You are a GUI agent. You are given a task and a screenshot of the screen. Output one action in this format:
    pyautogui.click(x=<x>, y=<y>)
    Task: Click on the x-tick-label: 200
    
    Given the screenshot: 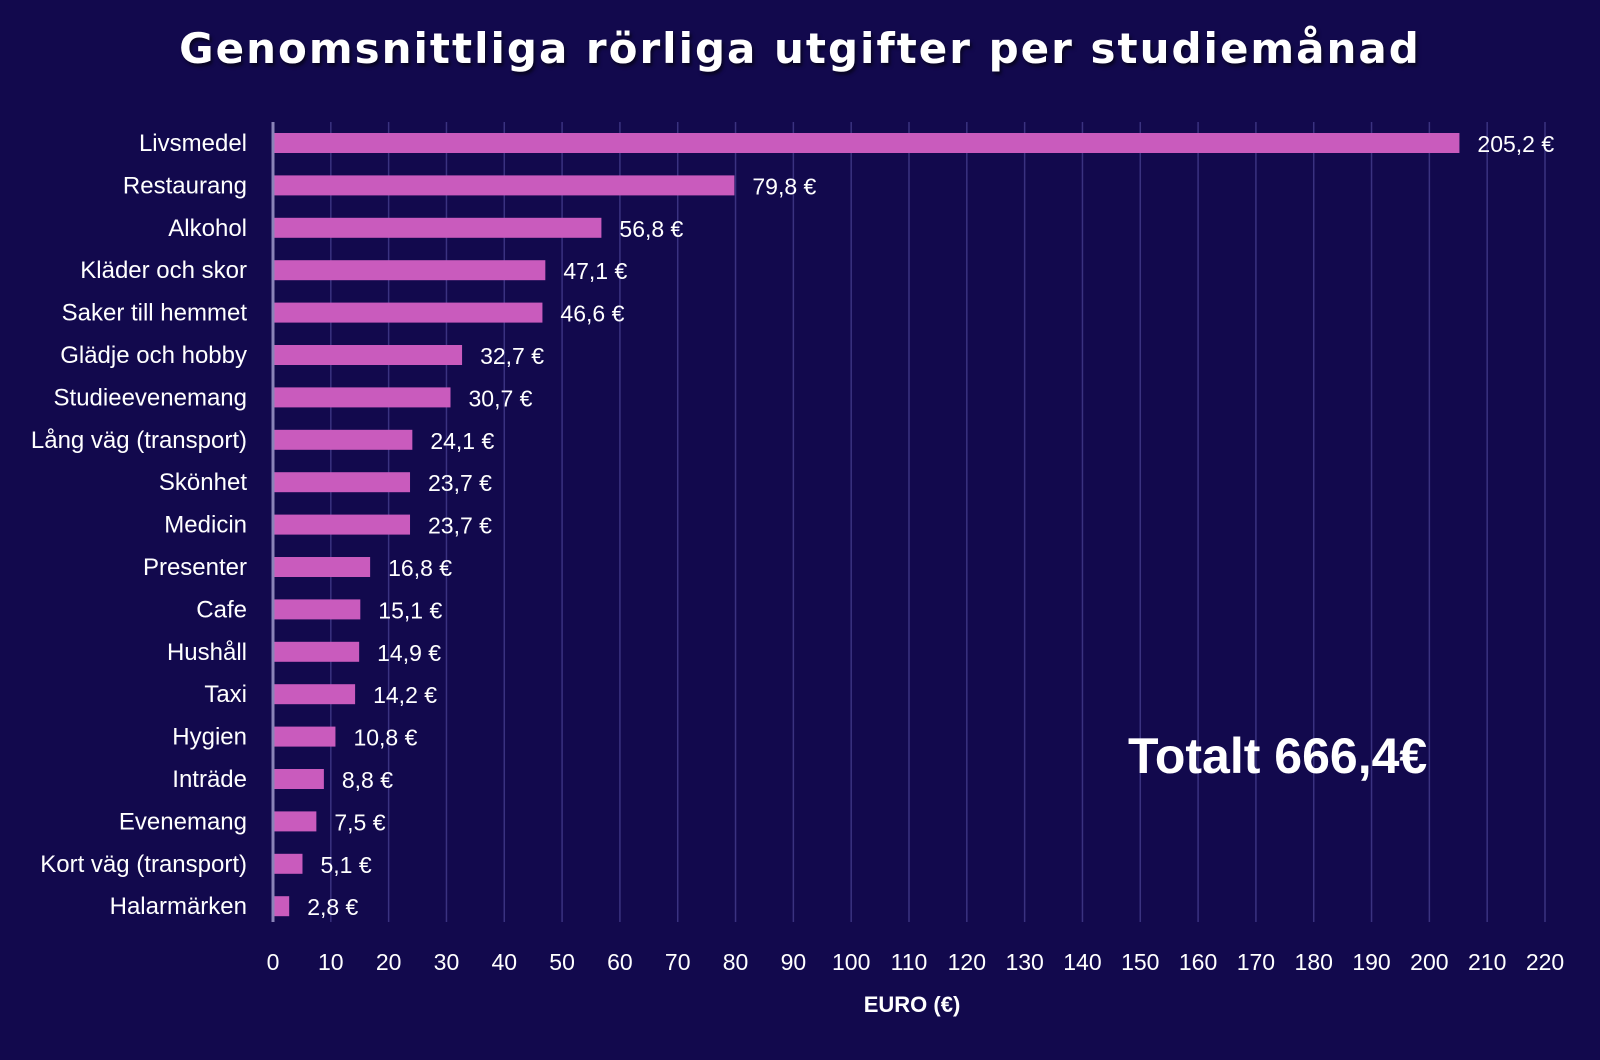 What is the action you would take?
    pyautogui.click(x=1429, y=962)
    